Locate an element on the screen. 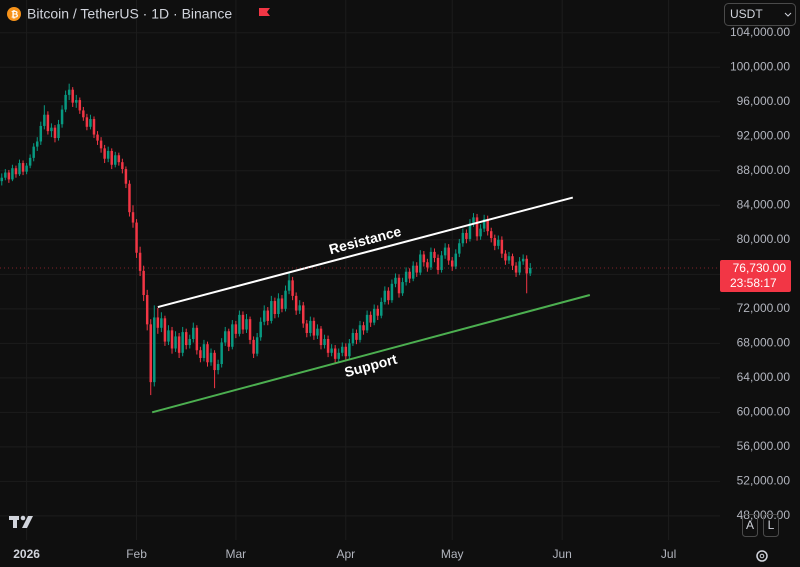 The height and width of the screenshot is (567, 800). x-tick-label: Jun is located at coordinates (561, 554).